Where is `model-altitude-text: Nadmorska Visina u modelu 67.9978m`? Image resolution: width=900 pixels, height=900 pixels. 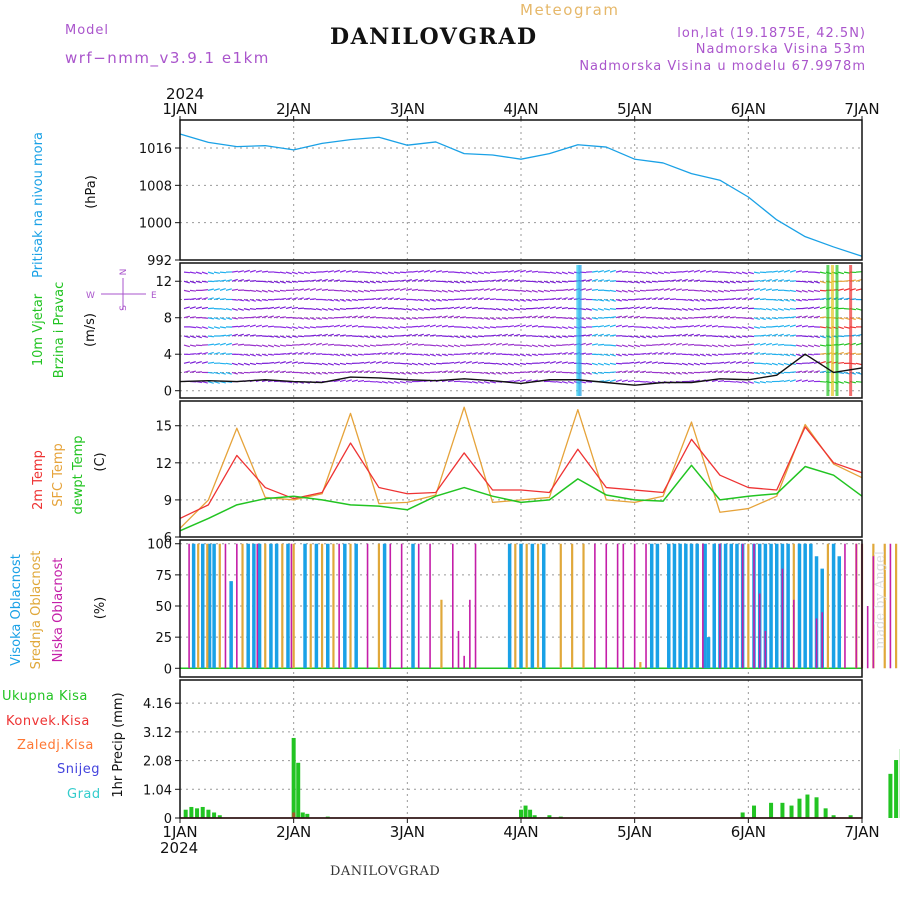
model-altitude-text: Nadmorska Visina u modelu 67.9978m is located at coordinates (722, 66).